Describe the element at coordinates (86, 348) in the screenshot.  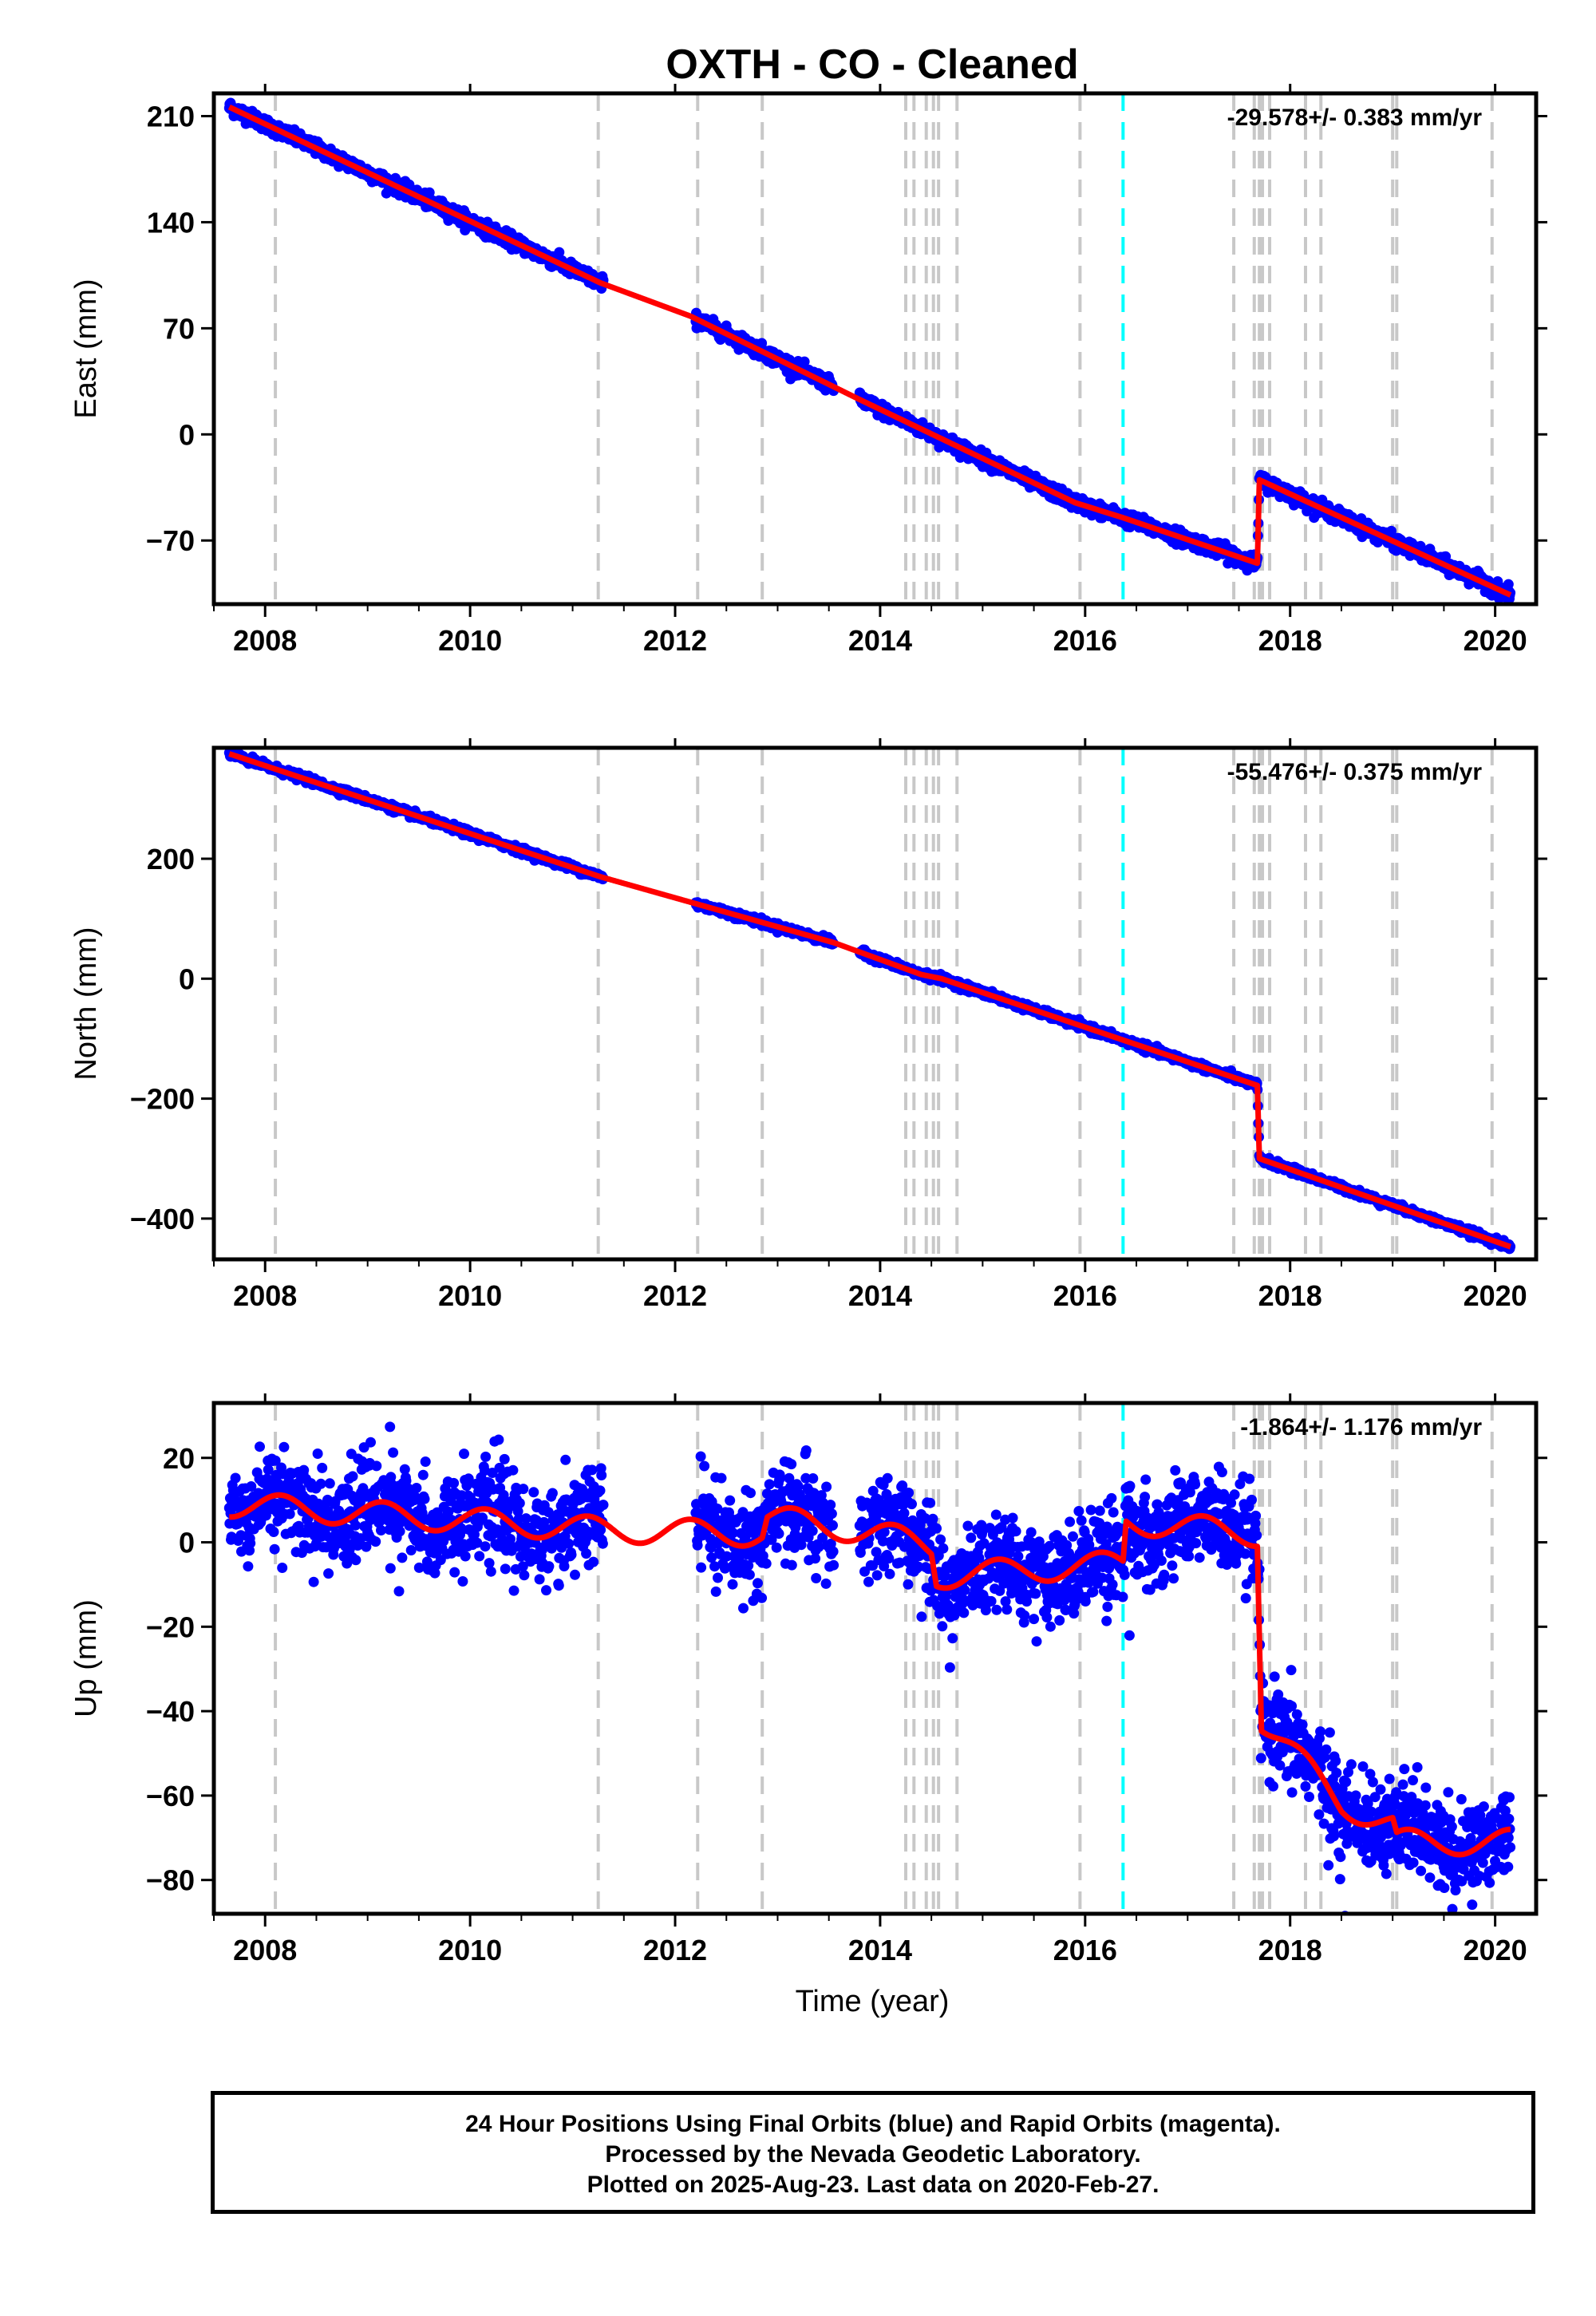
I see `y-axis-label: East (mm)` at that location.